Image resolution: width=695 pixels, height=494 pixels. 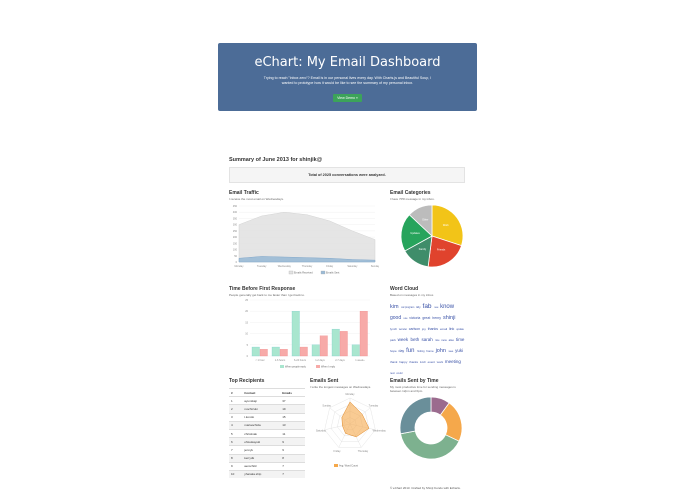 I want to click on legend-label: Emails Sent, so click(x=333, y=273).